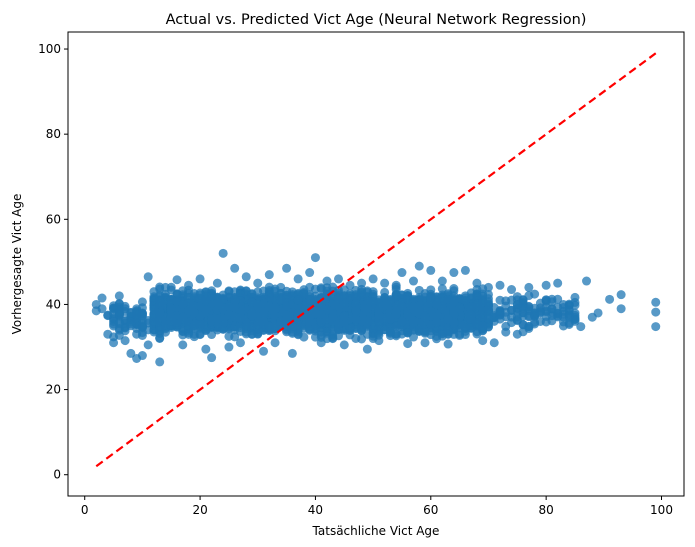 The width and height of the screenshot is (695, 547). What do you see at coordinates (57, 475) in the screenshot?
I see `y-tick-label: 0` at bounding box center [57, 475].